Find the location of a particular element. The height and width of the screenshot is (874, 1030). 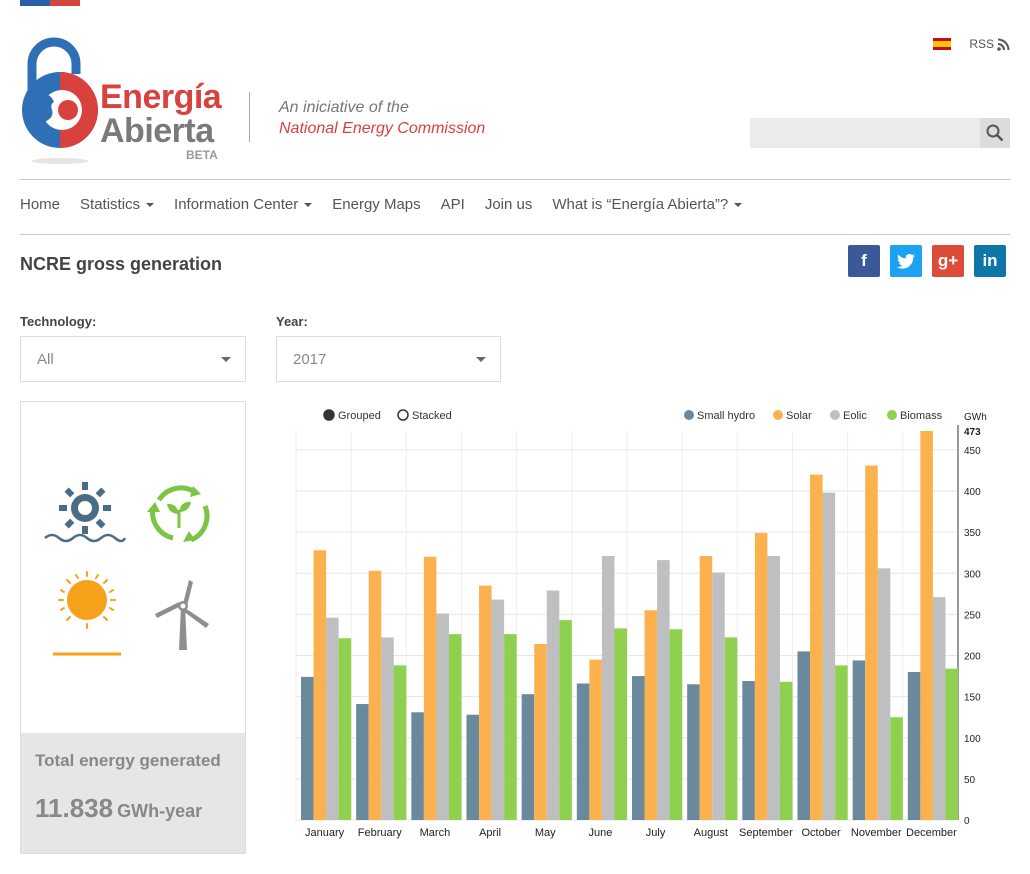

facebook-share-button: f is located at coordinates (864, 261).